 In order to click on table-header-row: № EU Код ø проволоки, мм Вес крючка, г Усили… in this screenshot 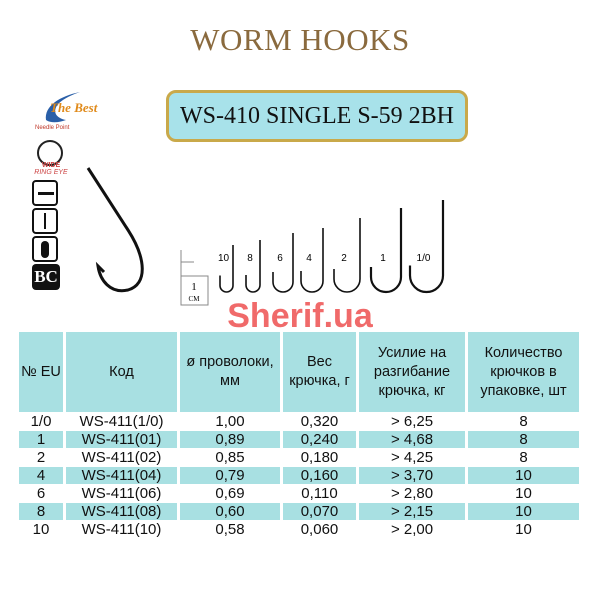, I will do `click(299, 372)`.